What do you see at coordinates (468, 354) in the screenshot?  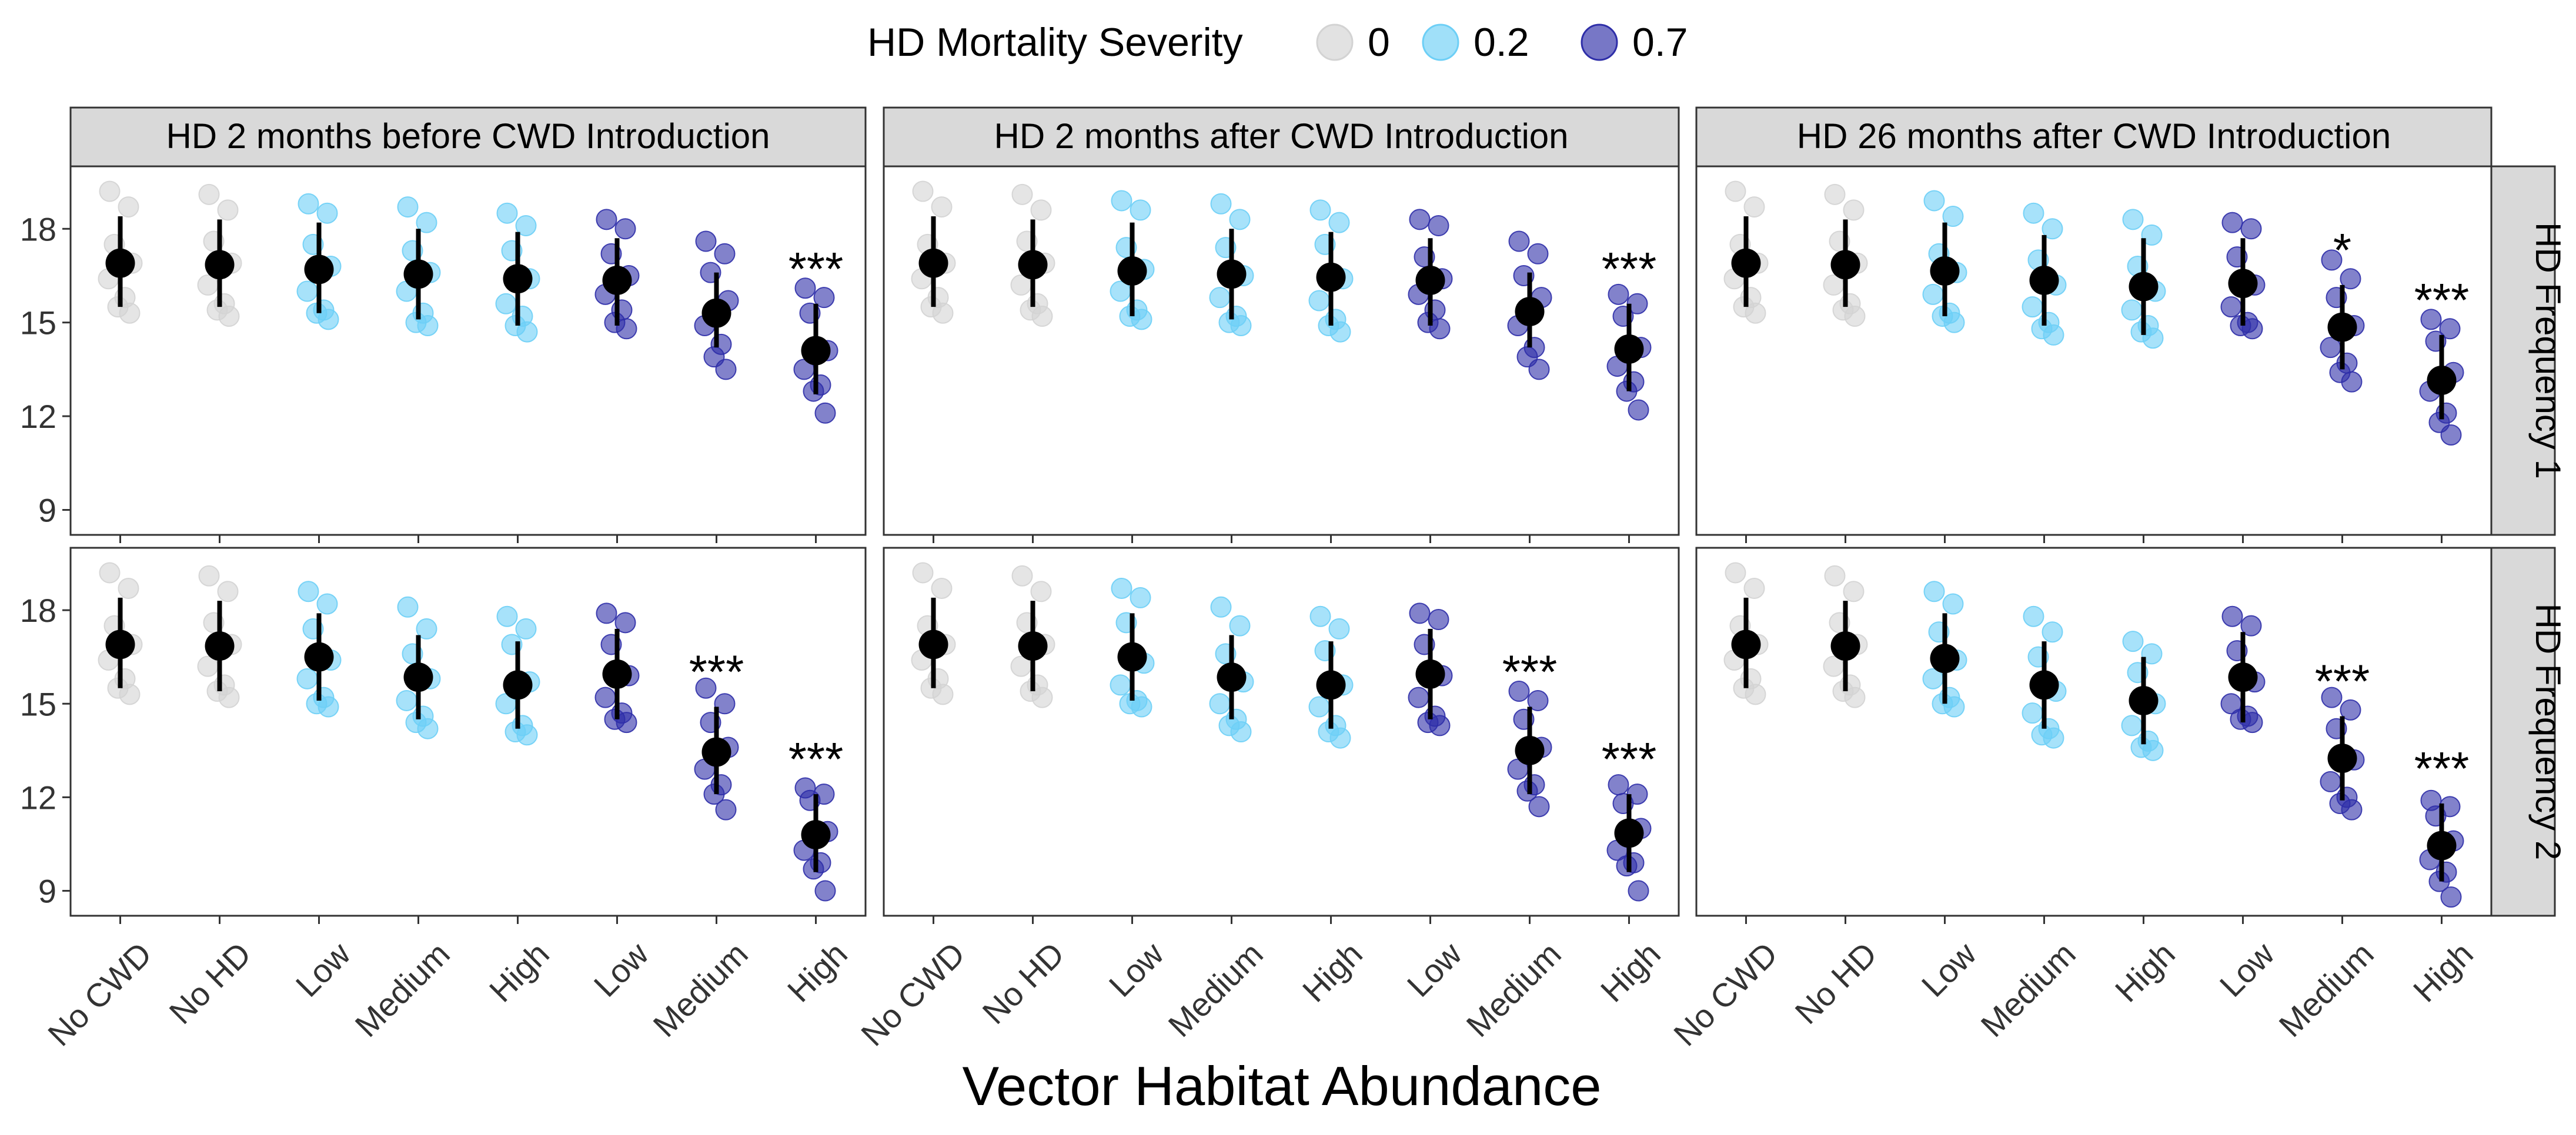 I see `panel-1: ***` at bounding box center [468, 354].